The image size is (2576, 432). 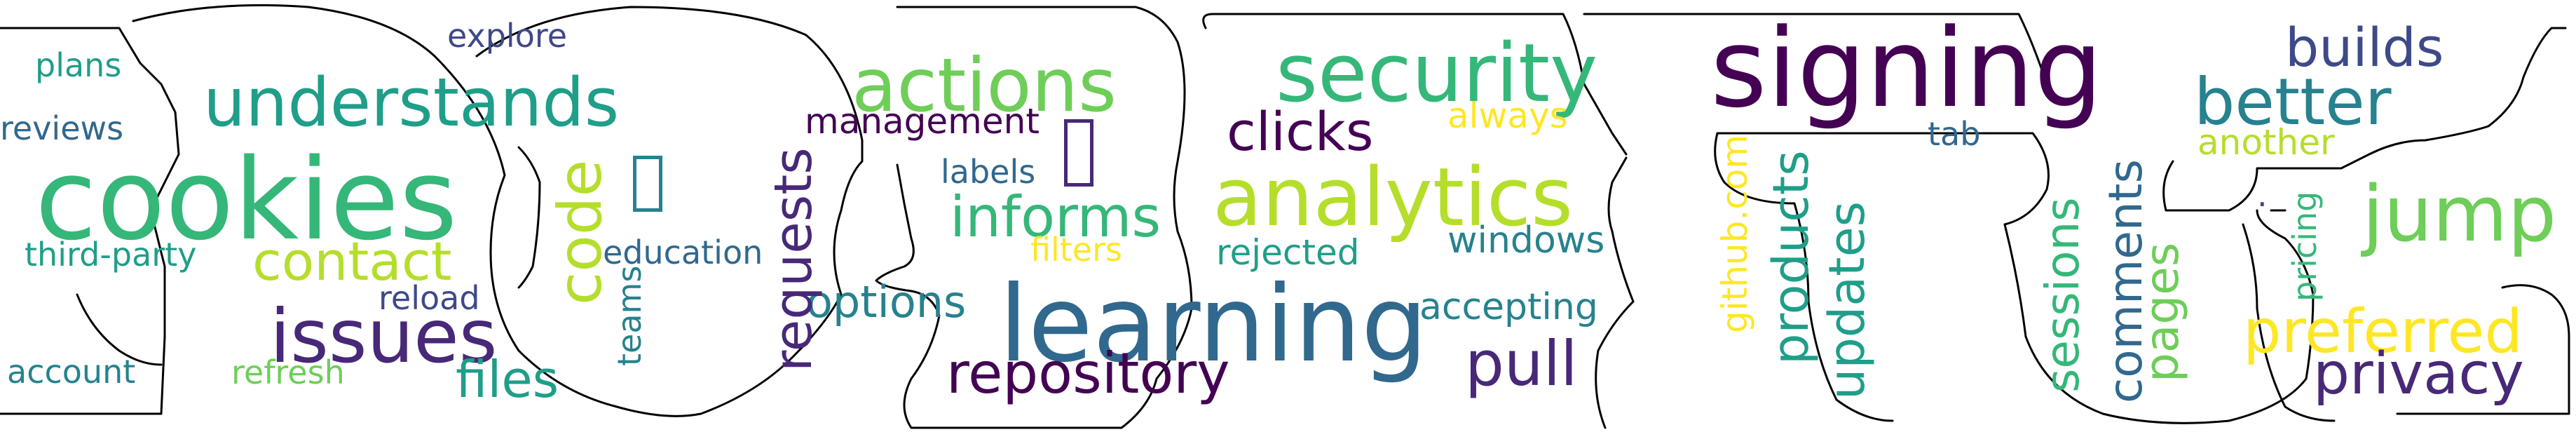 I want to click on word-filters: filters, so click(x=1076, y=250).